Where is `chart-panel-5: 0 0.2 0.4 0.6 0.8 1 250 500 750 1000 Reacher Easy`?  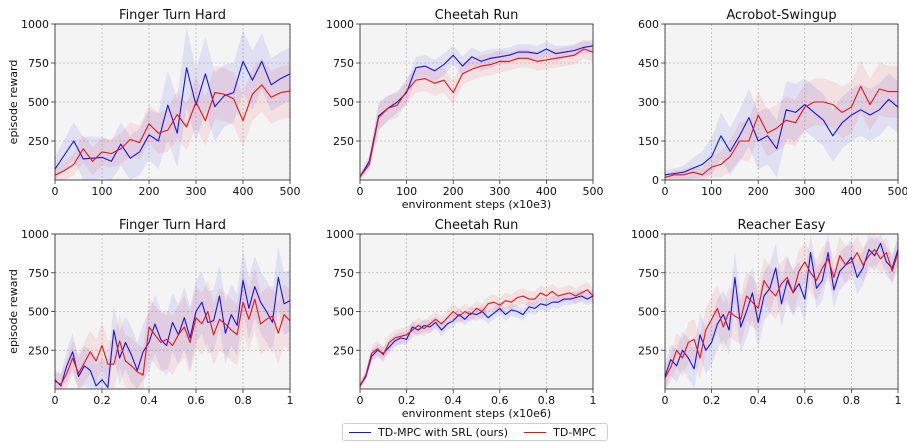
chart-panel-5: 0 0.2 0.4 0.6 0.8 1 250 500 750 1000 Reacher Easy is located at coordinates (766, 312).